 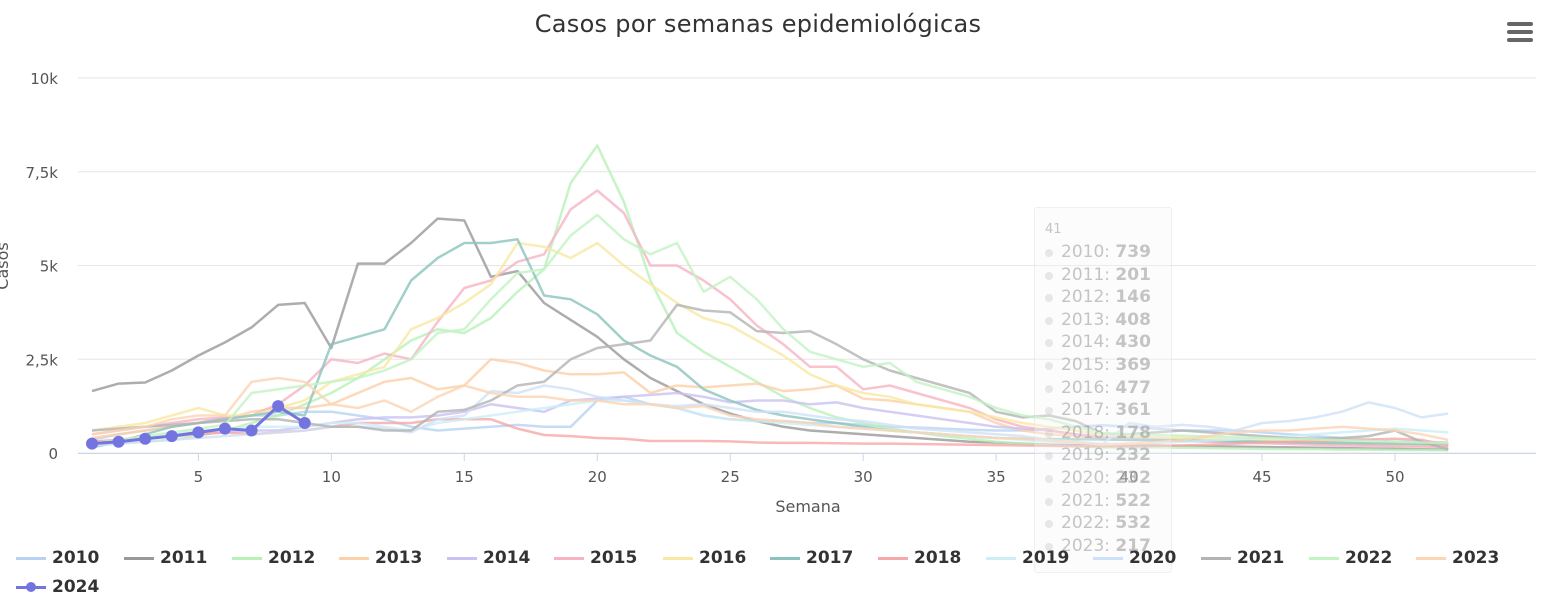 I want to click on legend-item-2014: 2014, so click(x=488, y=558).